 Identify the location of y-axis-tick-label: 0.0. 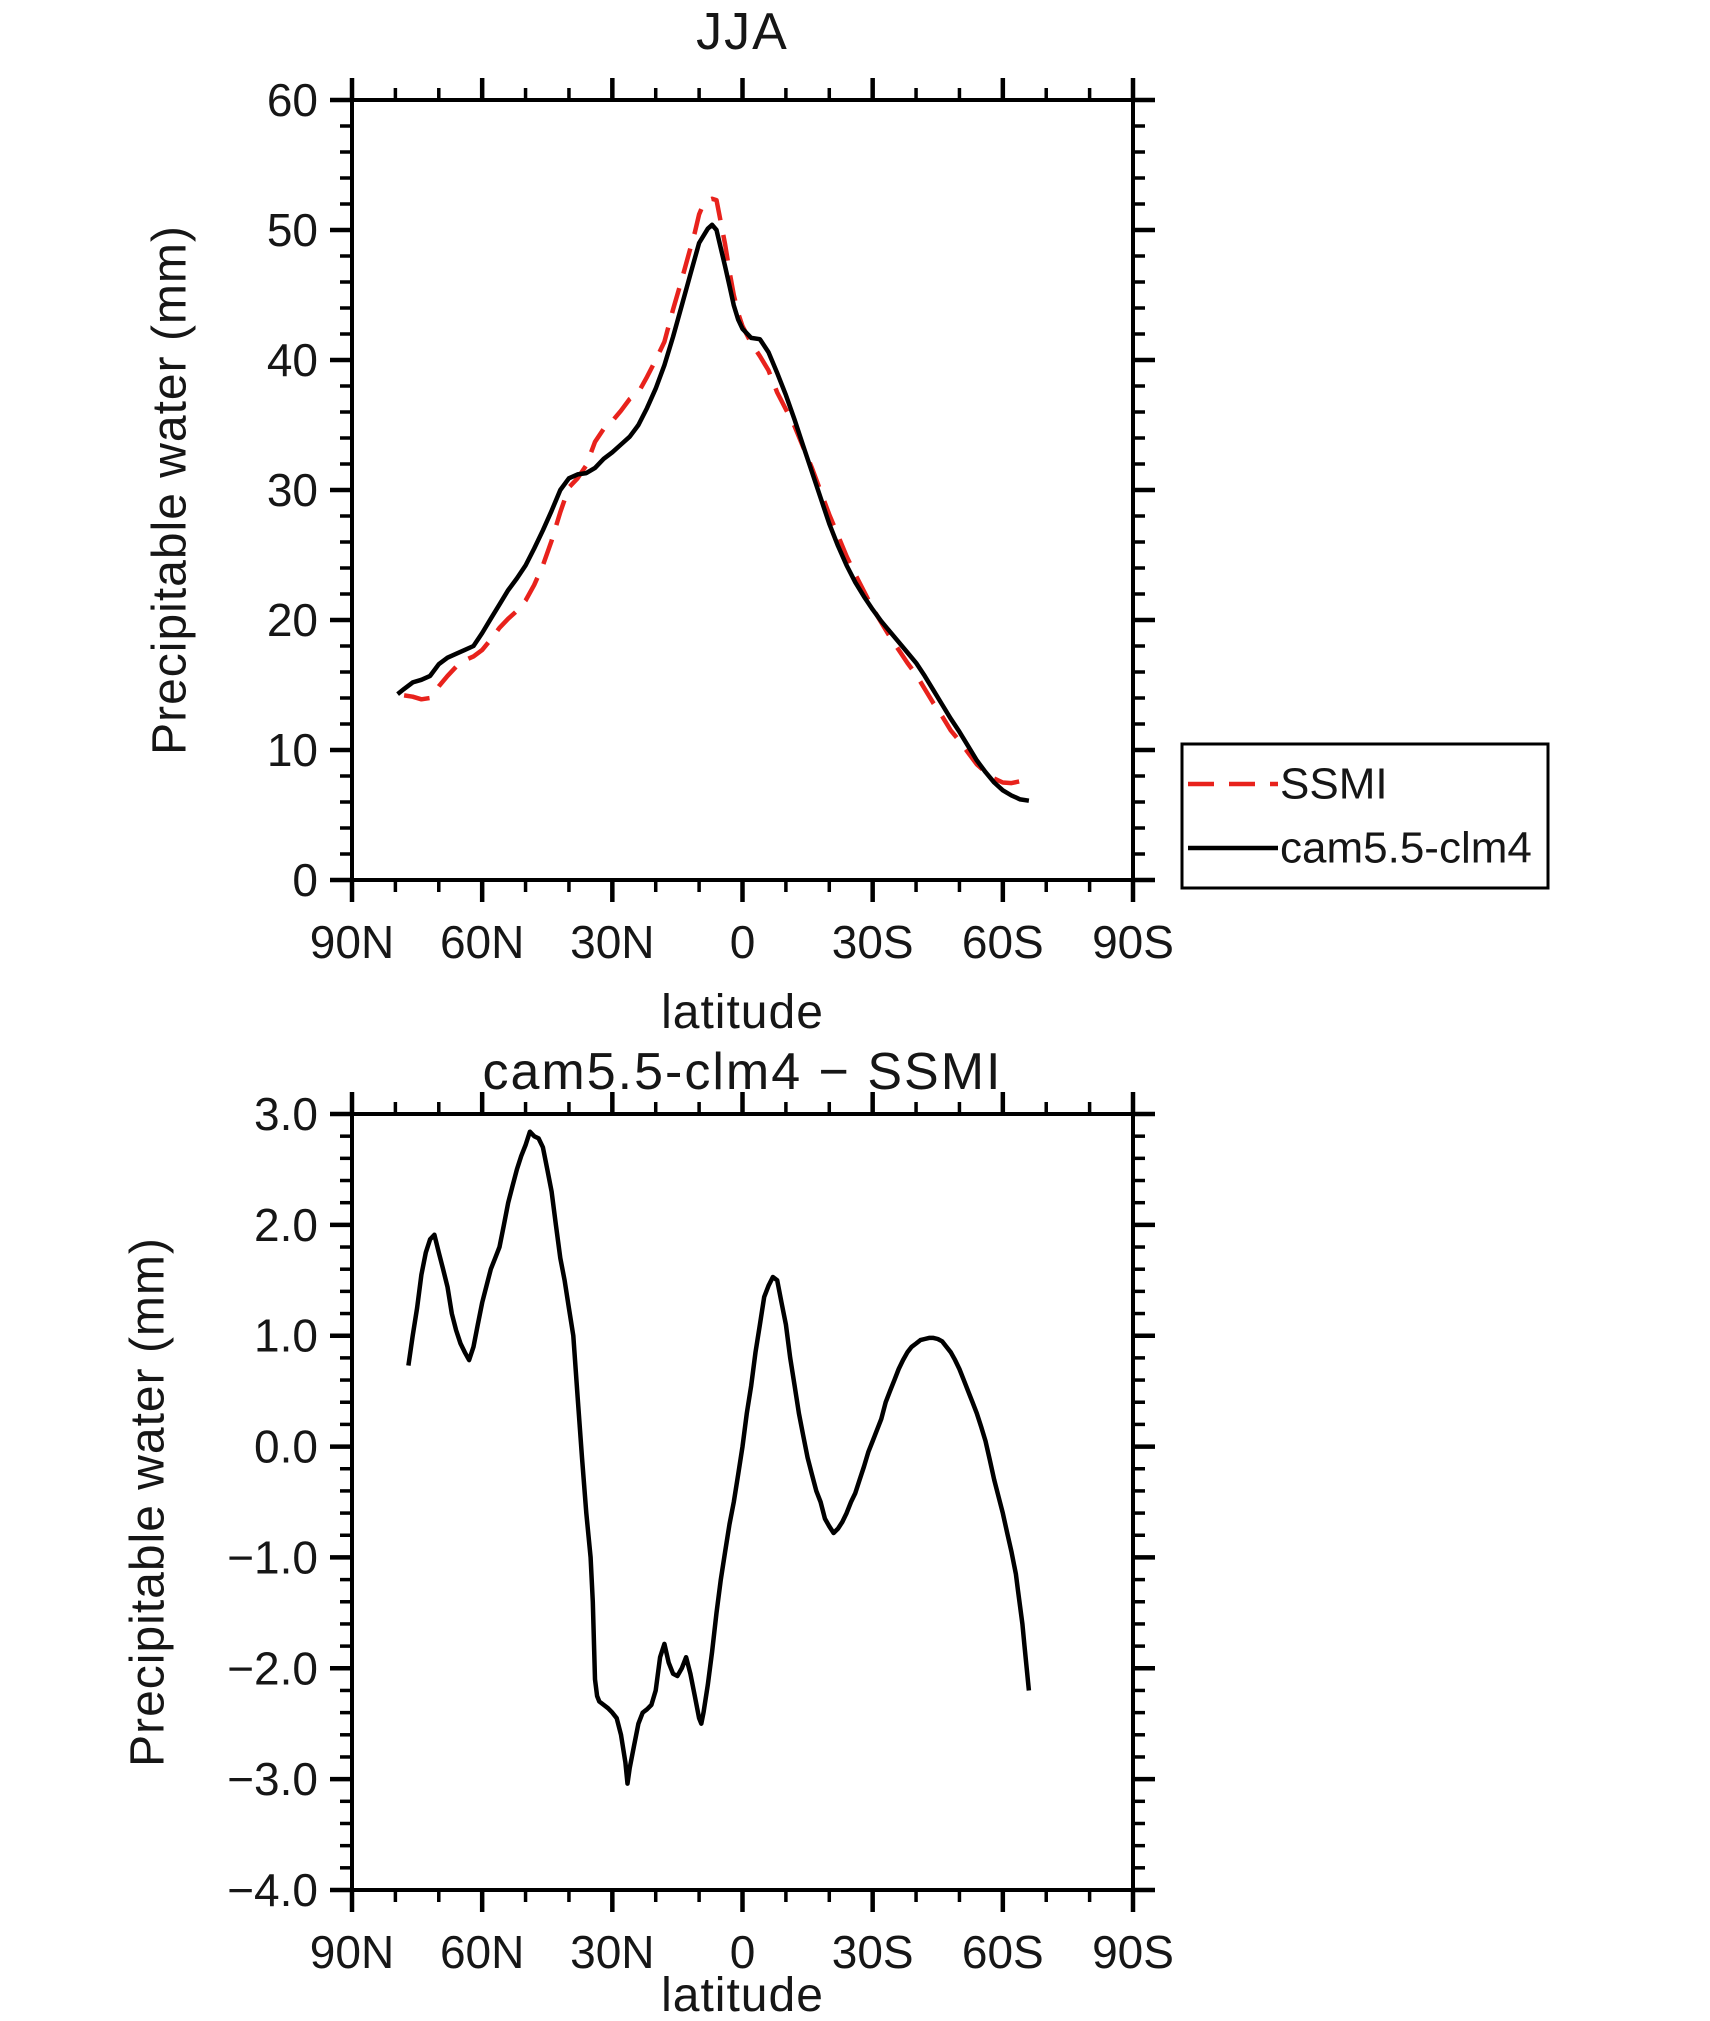
(286, 1447).